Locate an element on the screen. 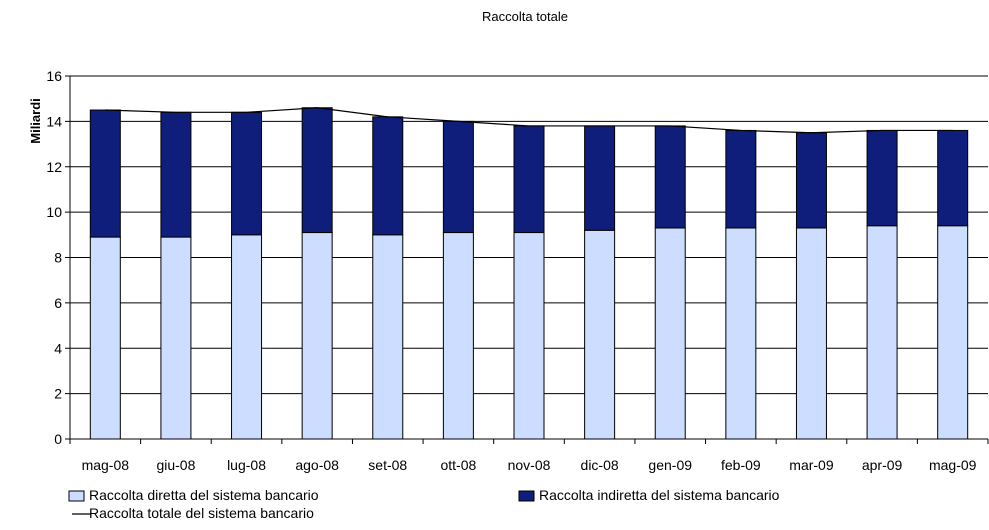  legend-label: Raccolta diretta del sistema bancario is located at coordinates (204, 495).